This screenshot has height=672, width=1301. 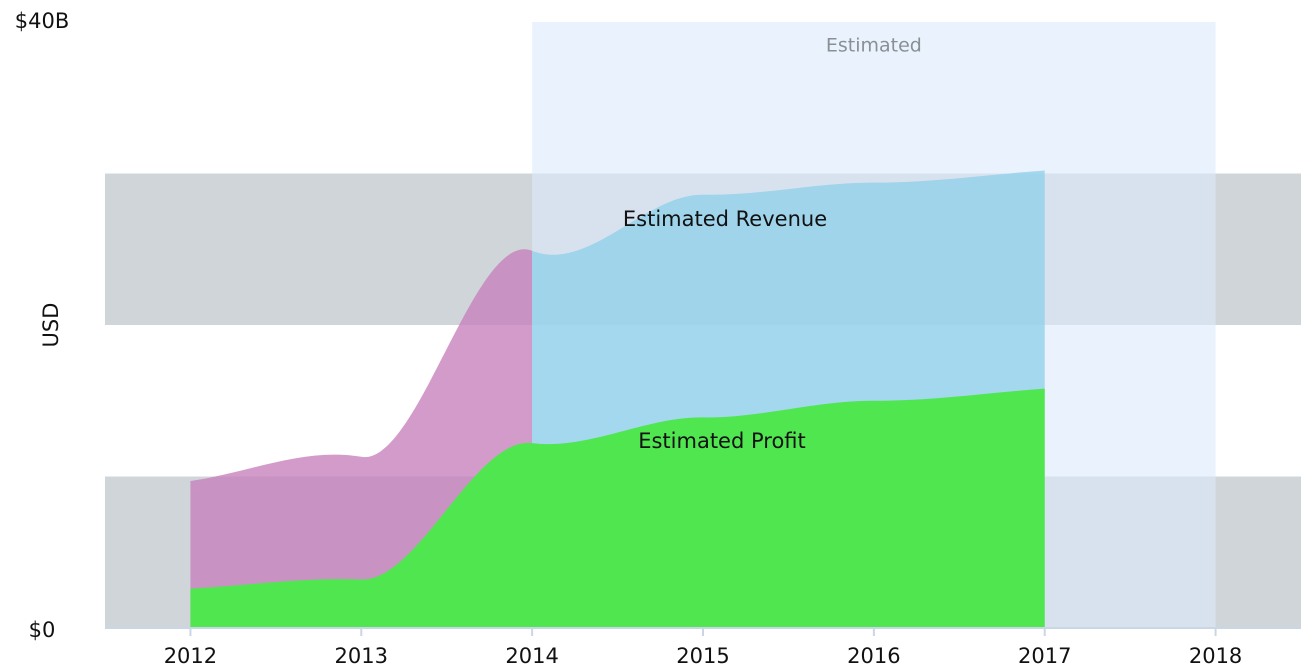 I want to click on y-tick-label: $40B, so click(x=42, y=21).